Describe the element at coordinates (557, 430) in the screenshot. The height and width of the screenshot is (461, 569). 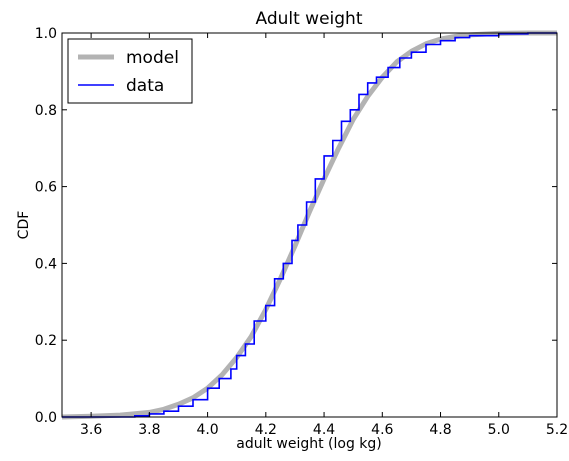
I see `x-tick-label: 5.2` at that location.